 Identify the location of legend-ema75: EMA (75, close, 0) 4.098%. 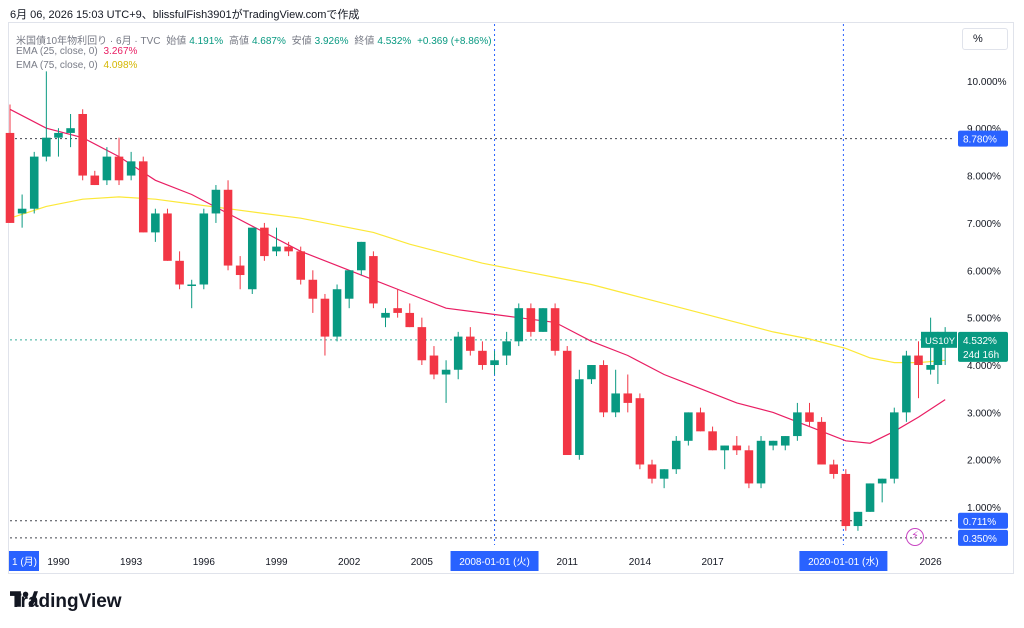
(78, 65).